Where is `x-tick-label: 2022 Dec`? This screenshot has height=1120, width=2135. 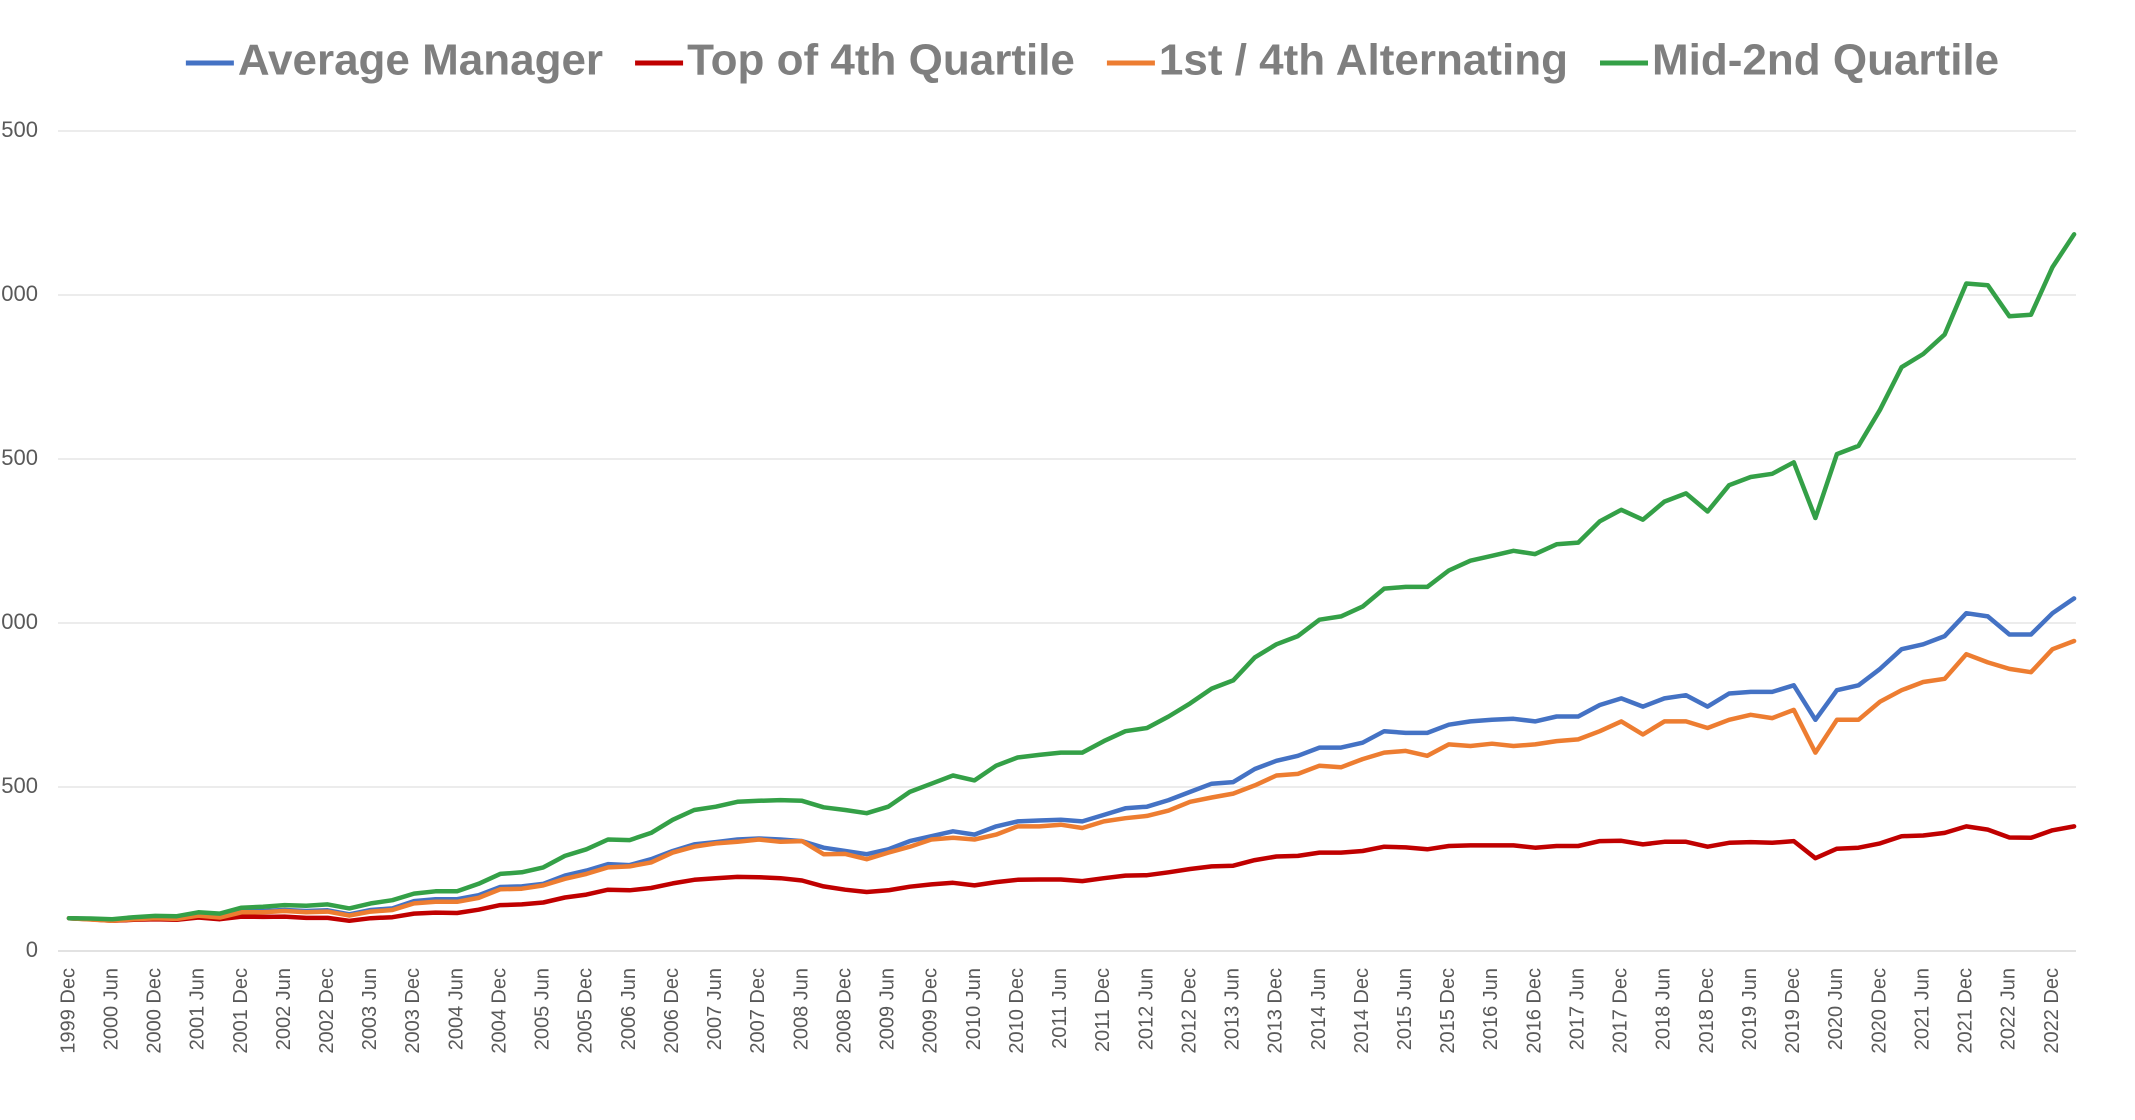 x-tick-label: 2022 Dec is located at coordinates (2052, 1011).